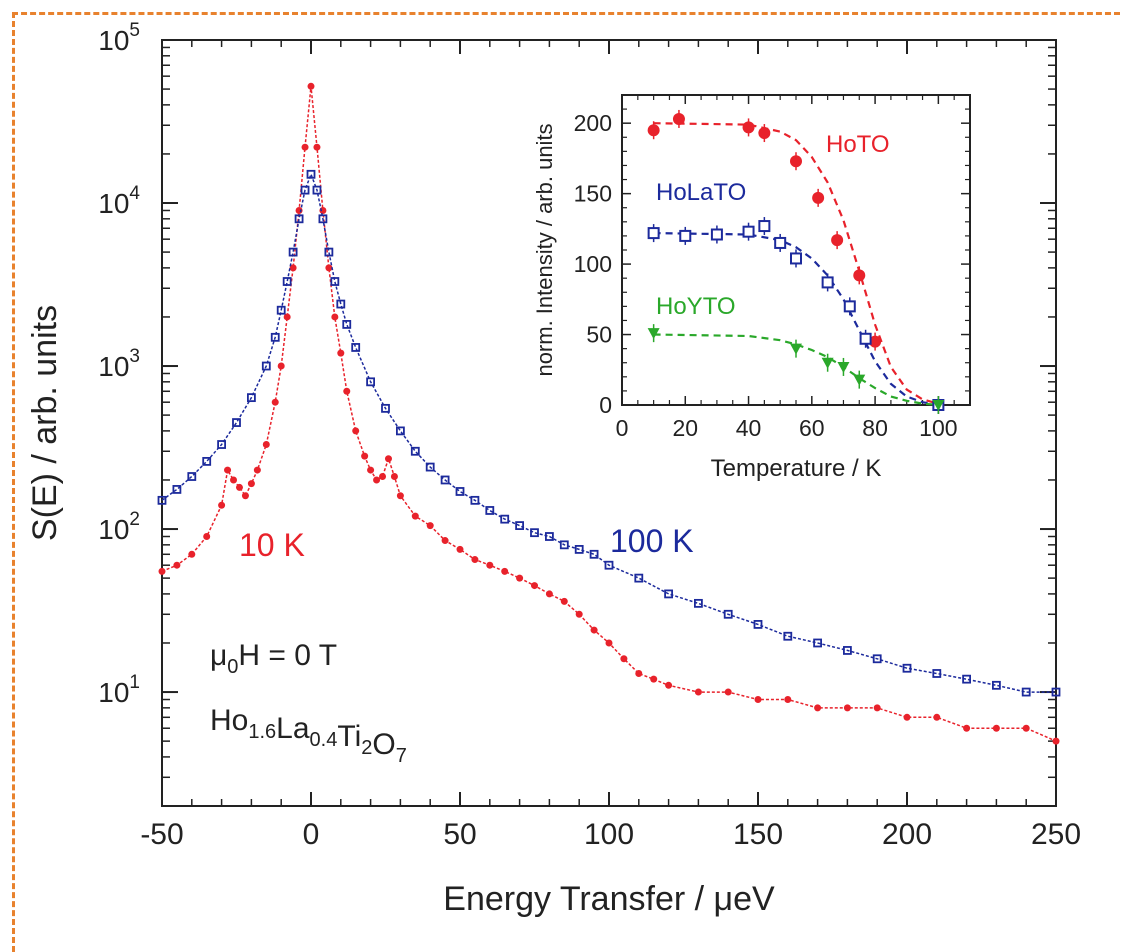 This screenshot has width=1125, height=952. Describe the element at coordinates (749, 428) in the screenshot. I see `inset-x-tick-label: 40` at that location.